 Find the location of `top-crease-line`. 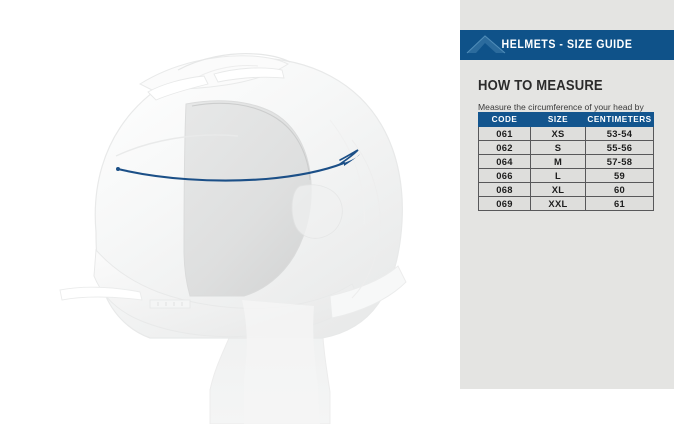

top-crease-line is located at coordinates (234, 62).